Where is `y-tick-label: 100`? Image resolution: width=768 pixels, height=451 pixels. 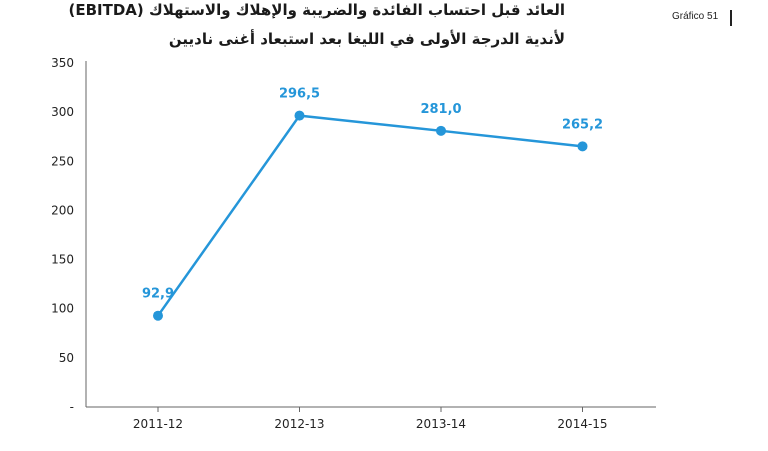
y-tick-label: 100 is located at coordinates (62, 309).